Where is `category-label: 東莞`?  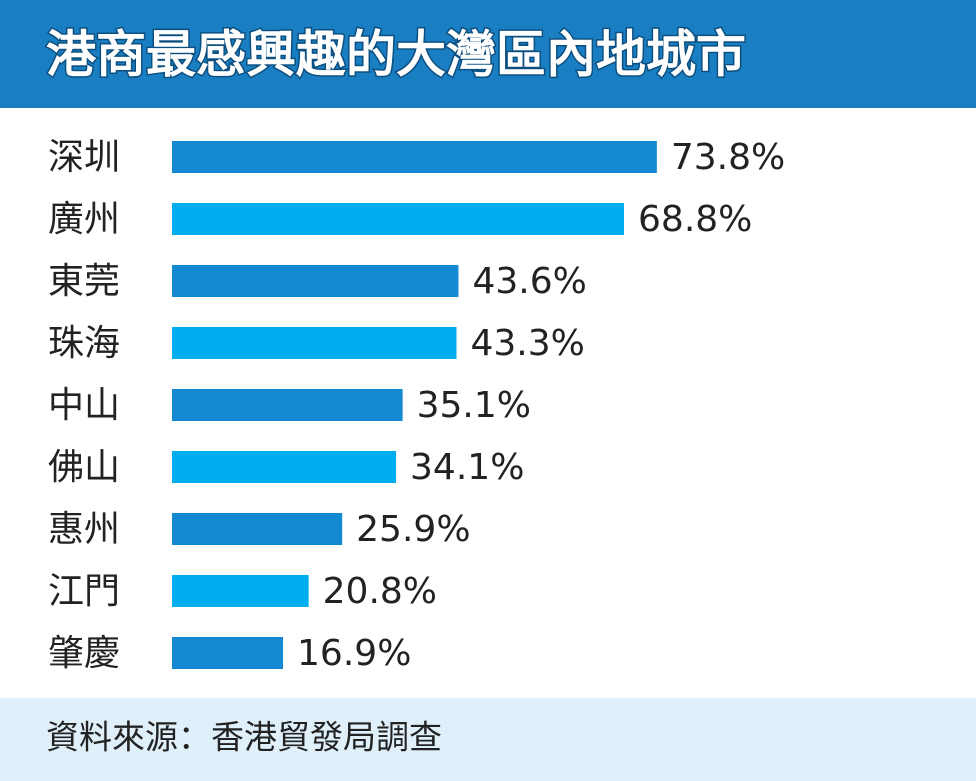
category-label: 東莞 is located at coordinates (84, 281).